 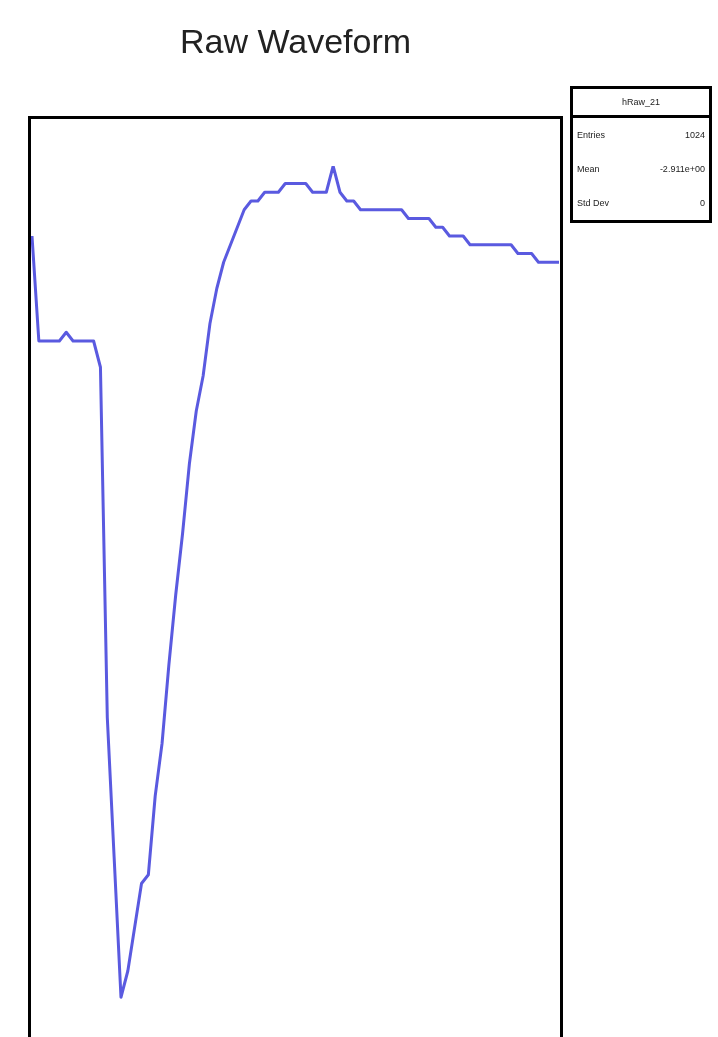 What do you see at coordinates (641, 154) in the screenshot?
I see `stats-box: hRaw_21 Entries 1024 Mean -2.911e+00 Std Dev 0` at bounding box center [641, 154].